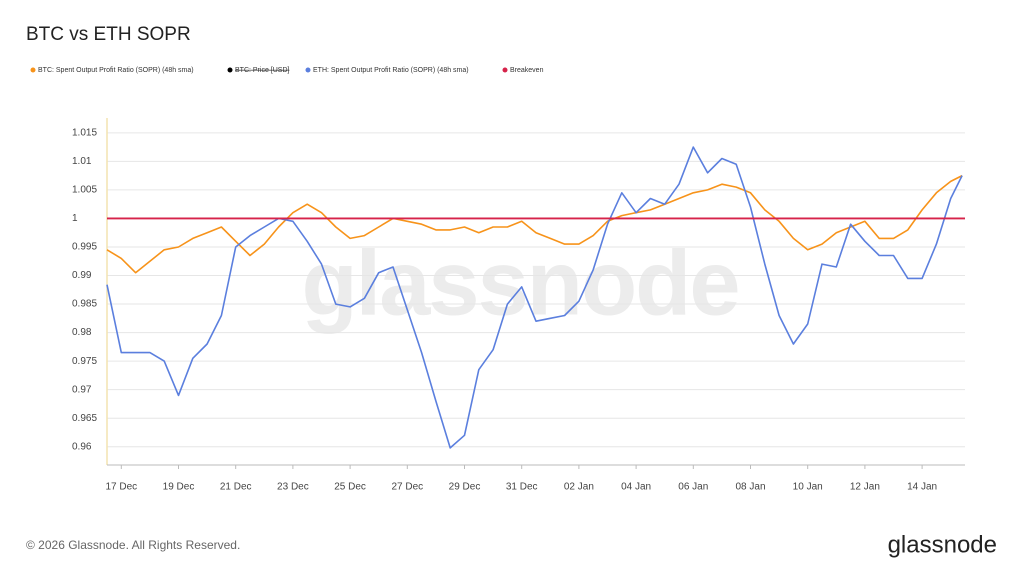  What do you see at coordinates (519, 283) in the screenshot?
I see `watermark: glassnode` at bounding box center [519, 283].